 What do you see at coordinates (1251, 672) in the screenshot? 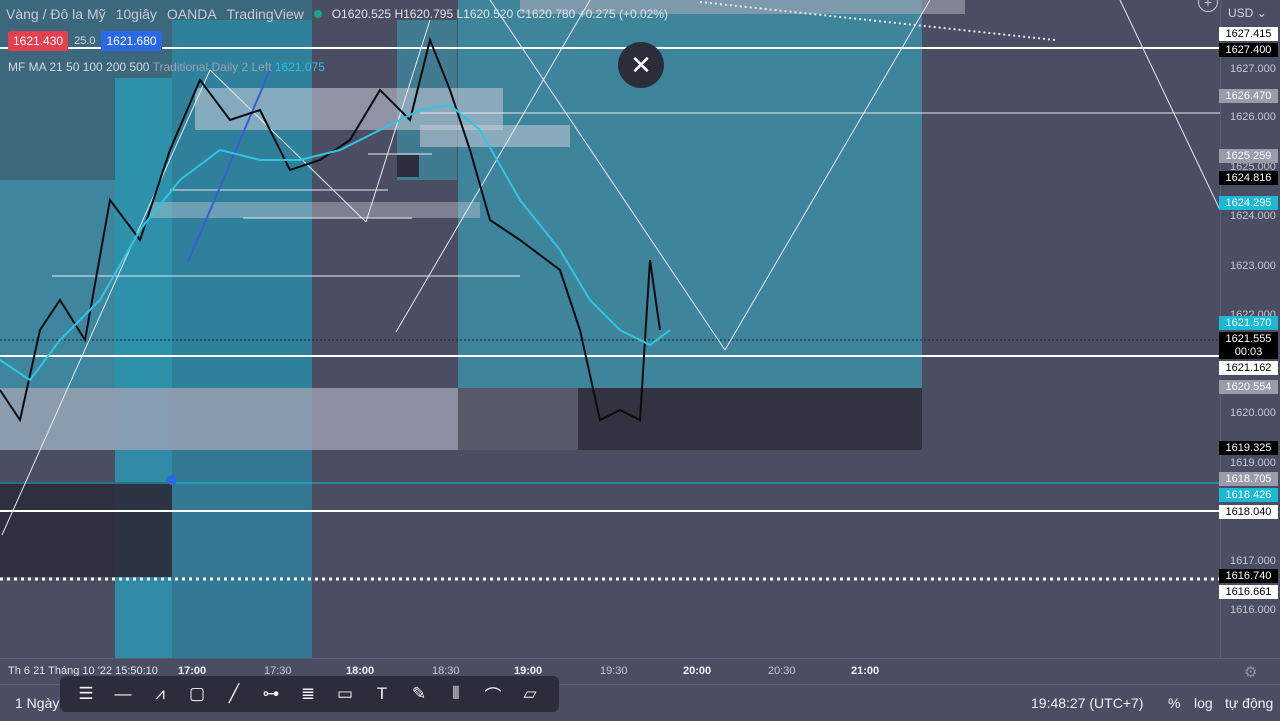
I see `settings-gear-icon: ⚙` at bounding box center [1251, 672].